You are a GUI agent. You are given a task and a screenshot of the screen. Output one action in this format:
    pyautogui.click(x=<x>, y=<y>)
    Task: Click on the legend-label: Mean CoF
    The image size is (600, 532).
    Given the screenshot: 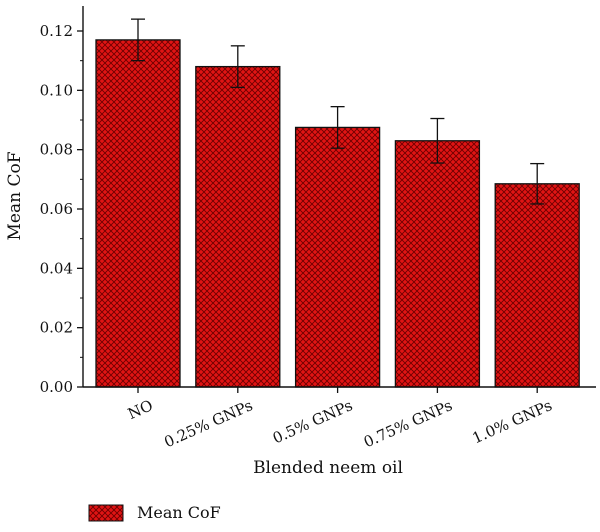 What is the action you would take?
    pyautogui.click(x=179, y=512)
    